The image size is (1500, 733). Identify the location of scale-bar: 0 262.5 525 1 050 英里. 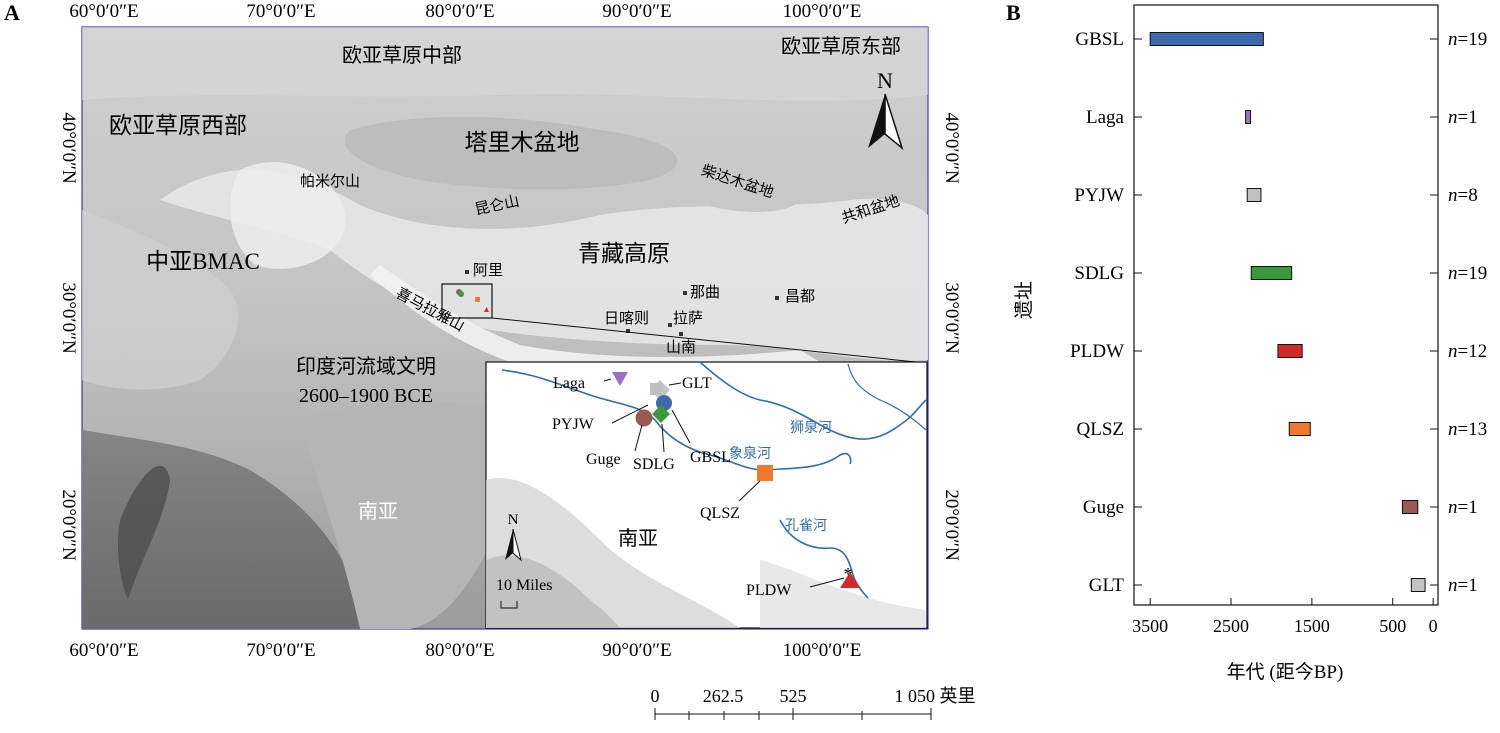
(813, 703).